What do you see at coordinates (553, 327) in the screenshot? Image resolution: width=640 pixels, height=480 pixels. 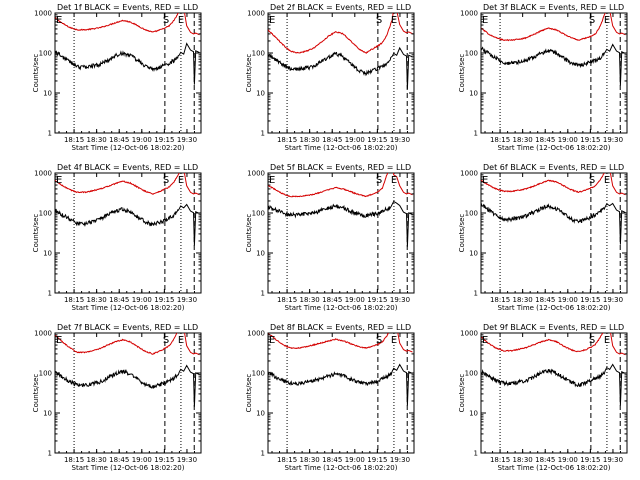 I see `panel-title: Det 9f BLACK = Events, RED = LLD` at bounding box center [553, 327].